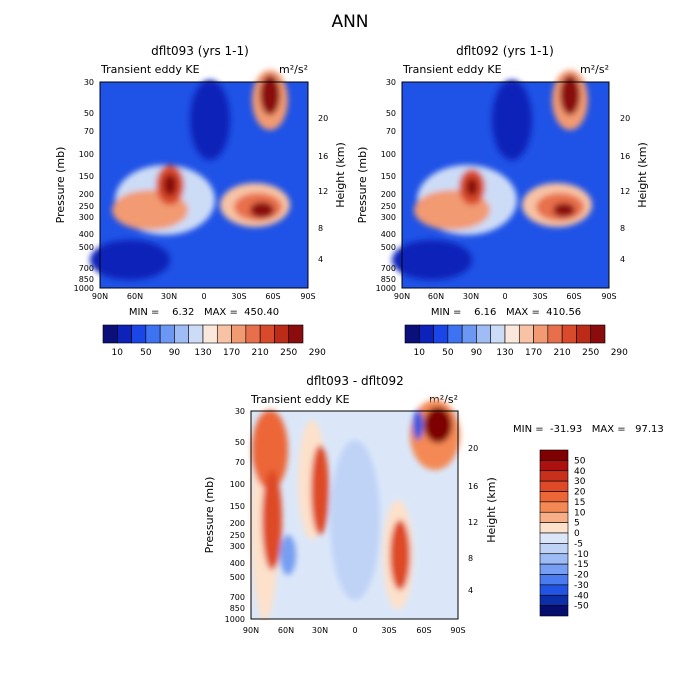 The height and width of the screenshot is (700, 700). What do you see at coordinates (391, 131) in the screenshot?
I see `y-tick-label: 70` at bounding box center [391, 131].